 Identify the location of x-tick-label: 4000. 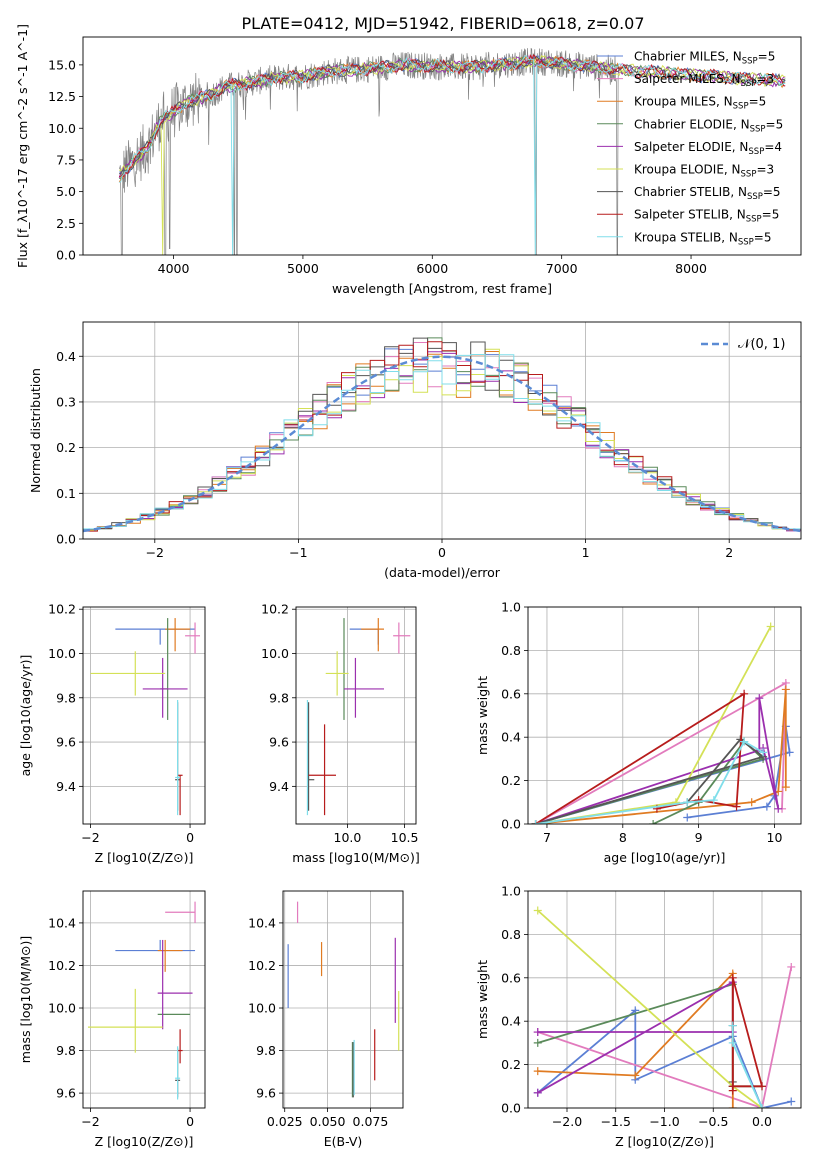
(174, 268).